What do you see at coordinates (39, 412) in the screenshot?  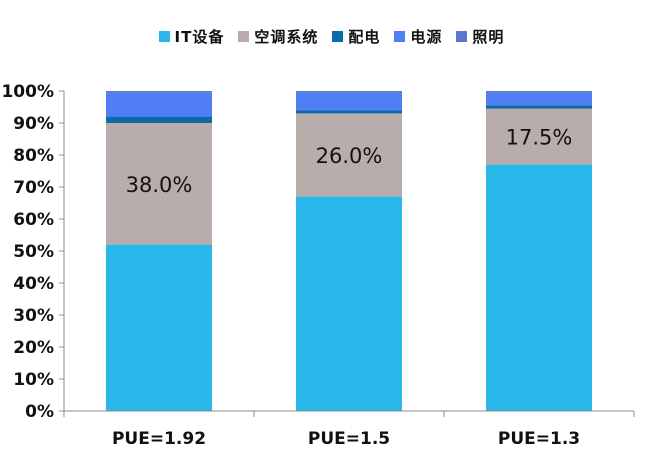 I see `y-tick-label: 0%` at bounding box center [39, 412].